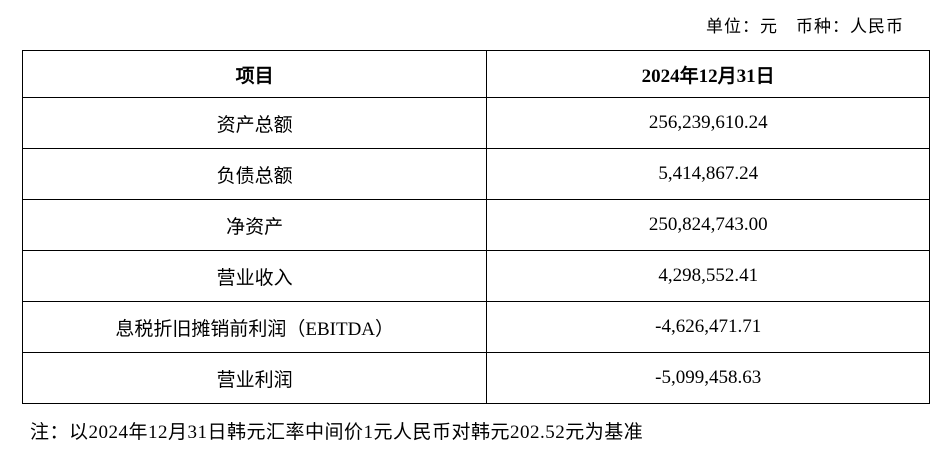  I want to click on column-header-date: 2024年12月31日, so click(708, 74).